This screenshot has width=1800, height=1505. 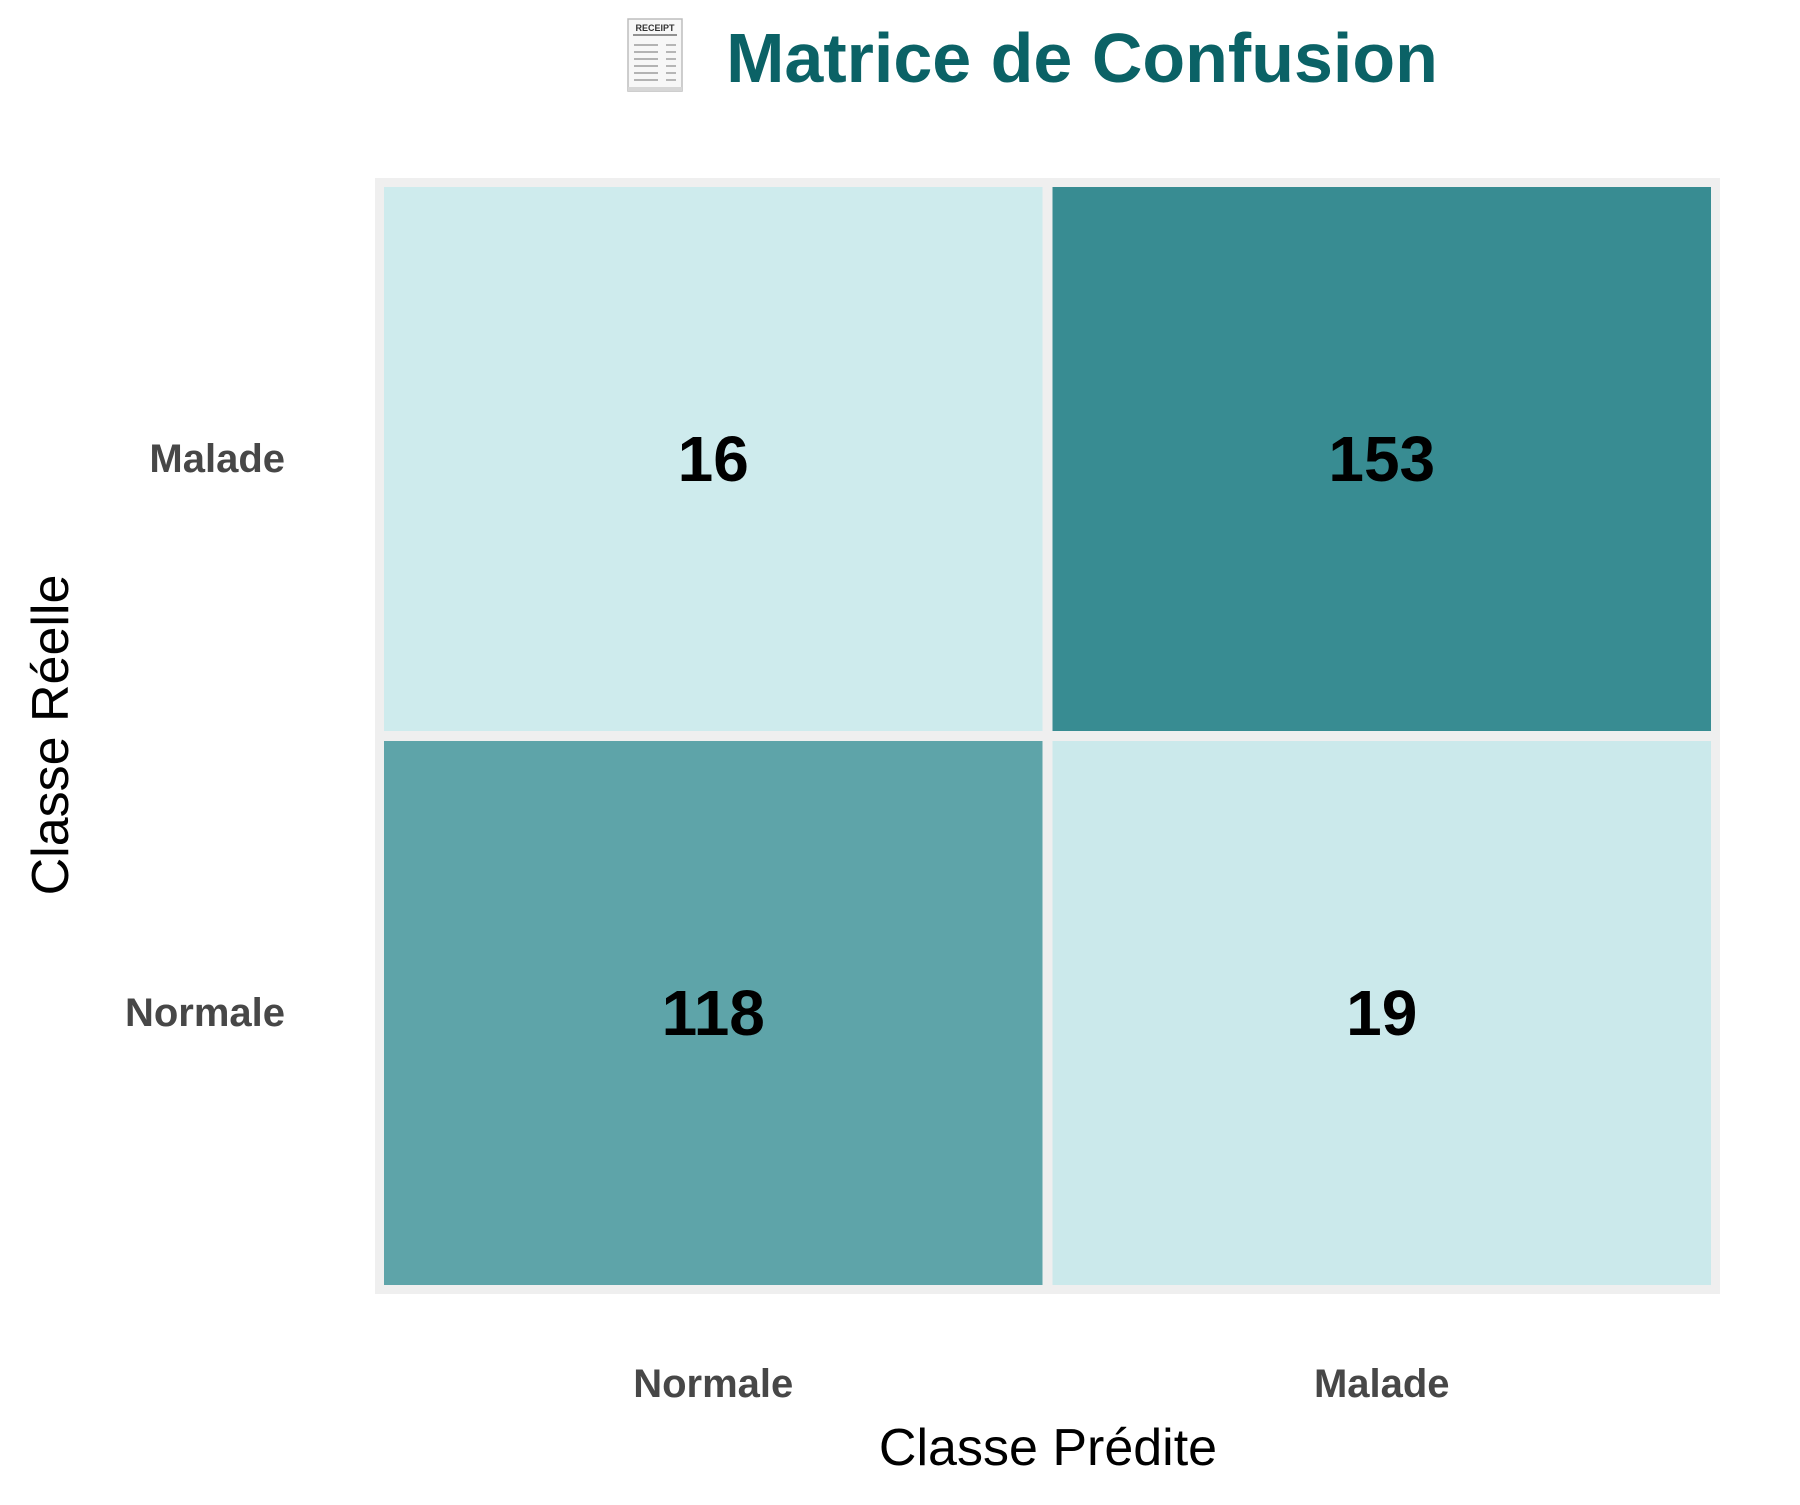 What do you see at coordinates (205, 736) in the screenshot?
I see `y-axis-ticks: Normale Malade` at bounding box center [205, 736].